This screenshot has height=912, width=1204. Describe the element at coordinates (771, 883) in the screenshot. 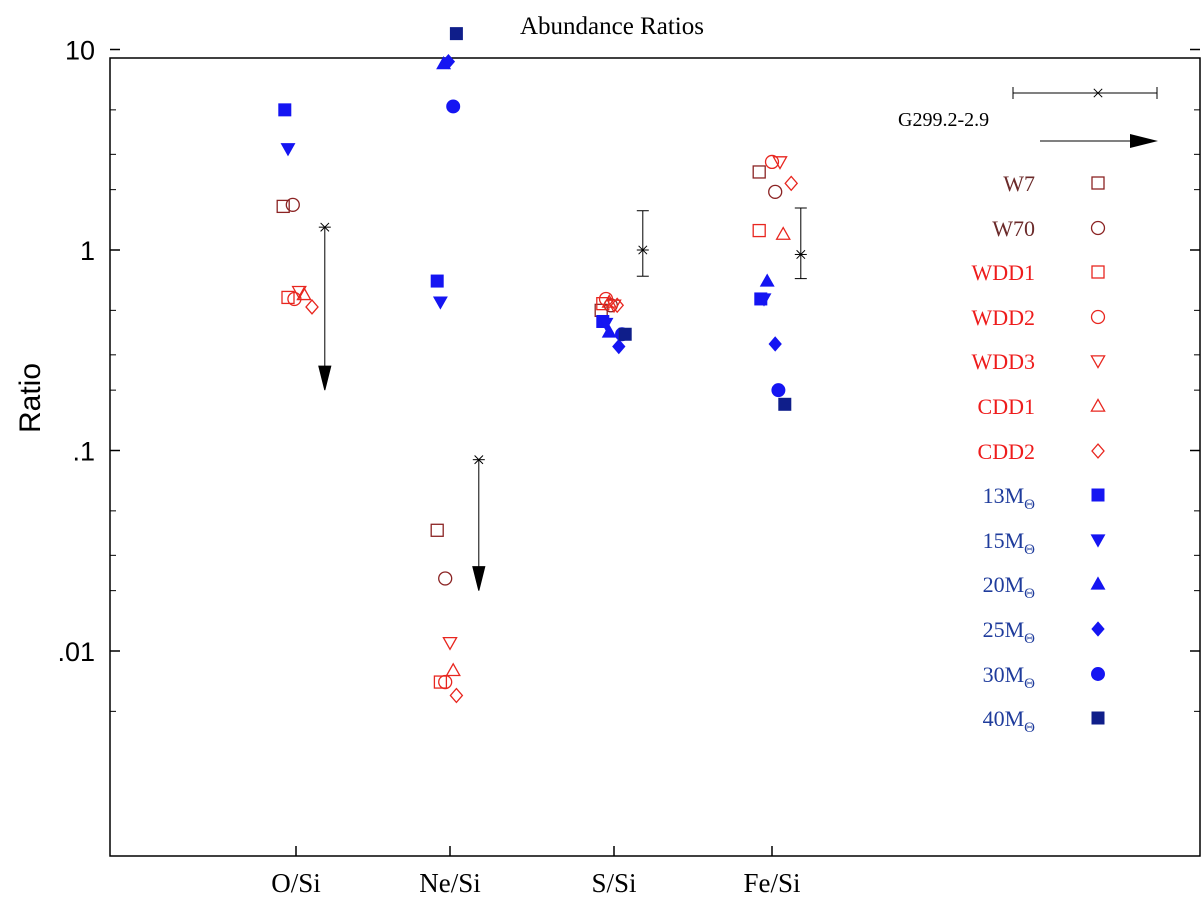

I see `x-tick-label: Fe/Si` at that location.